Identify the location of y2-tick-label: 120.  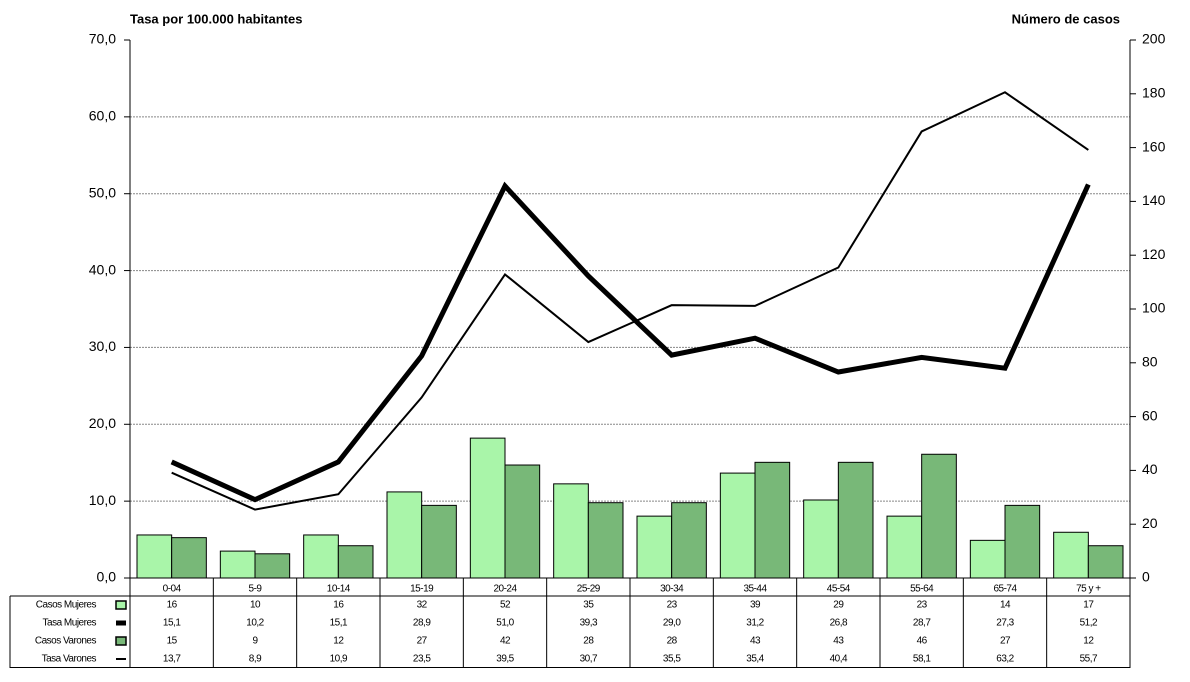
(1154, 254).